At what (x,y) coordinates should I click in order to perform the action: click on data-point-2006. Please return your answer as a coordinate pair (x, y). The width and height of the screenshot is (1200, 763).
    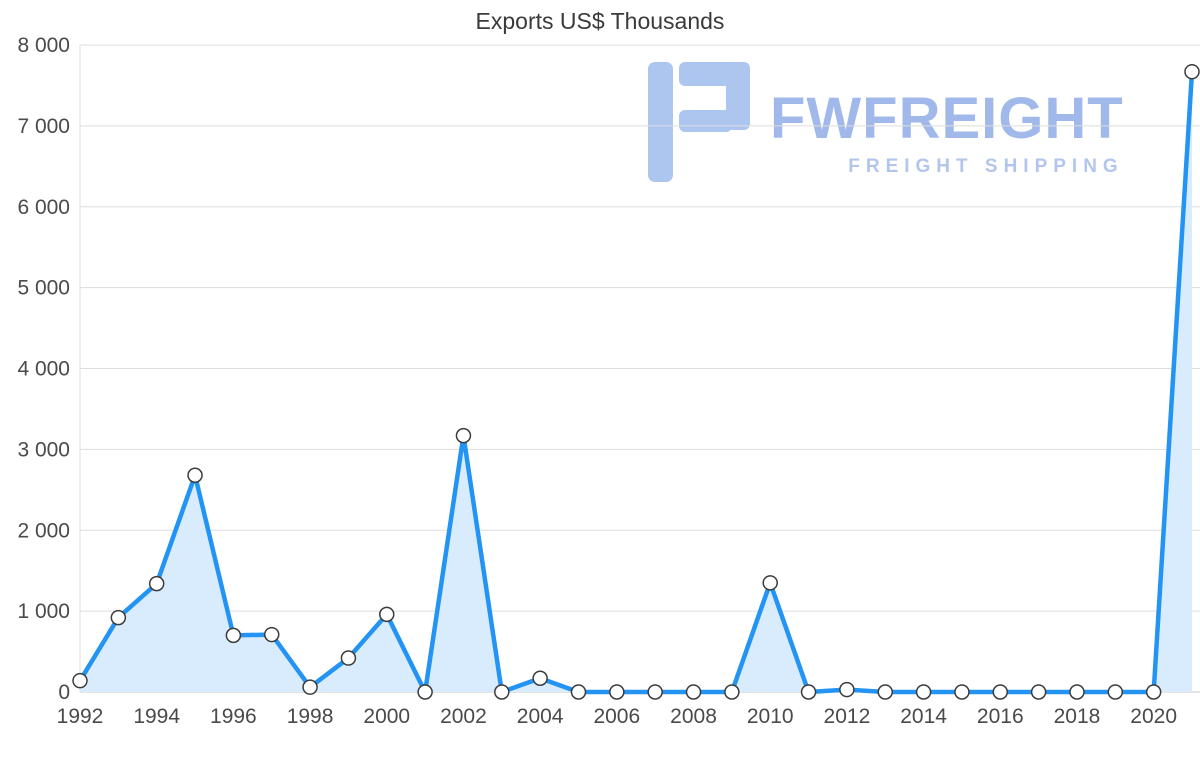
    Looking at the image, I should click on (617, 692).